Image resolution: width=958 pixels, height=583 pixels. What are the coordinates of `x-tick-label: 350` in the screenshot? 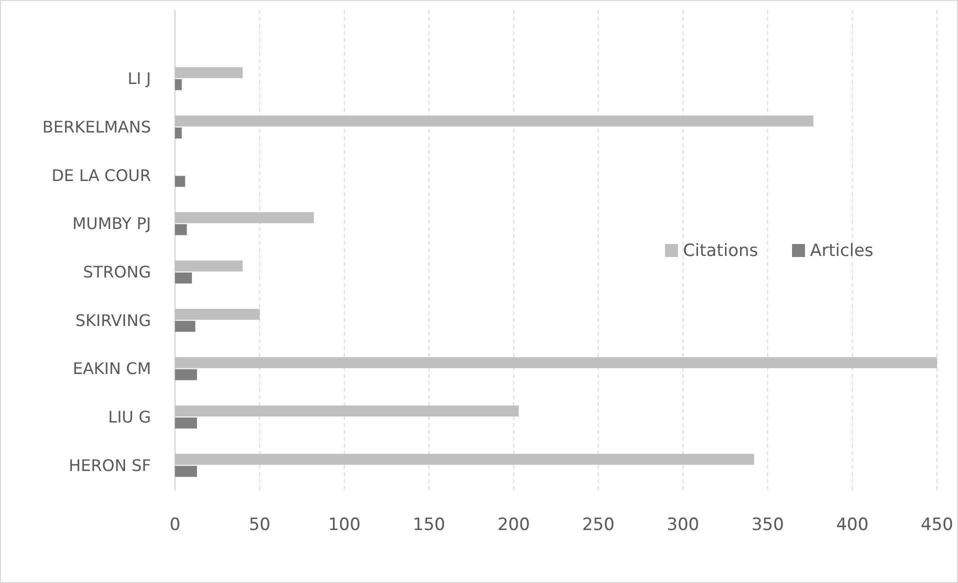 It's located at (767, 525).